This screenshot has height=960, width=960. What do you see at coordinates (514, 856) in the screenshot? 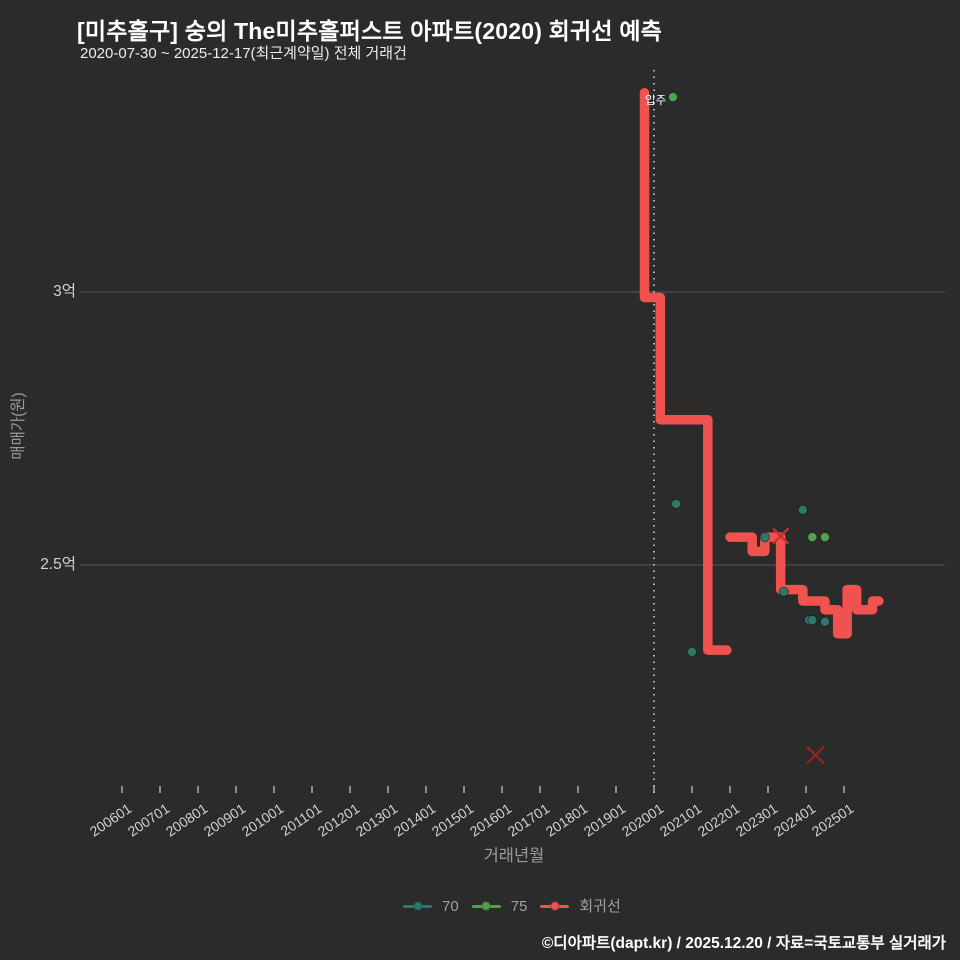
I see `x-axis-label: 거래년월` at bounding box center [514, 856].